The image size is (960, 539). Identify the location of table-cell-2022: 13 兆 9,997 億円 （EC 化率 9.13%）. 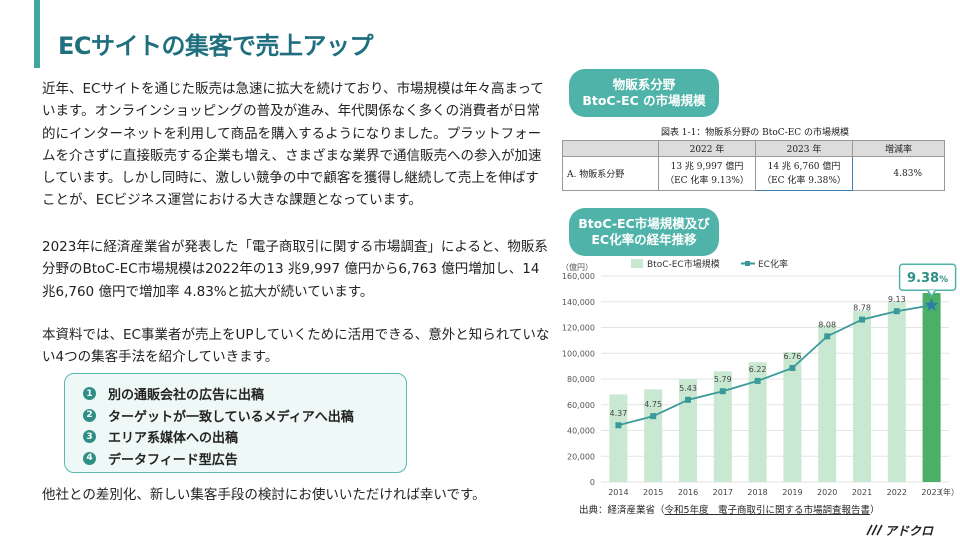
(707, 173).